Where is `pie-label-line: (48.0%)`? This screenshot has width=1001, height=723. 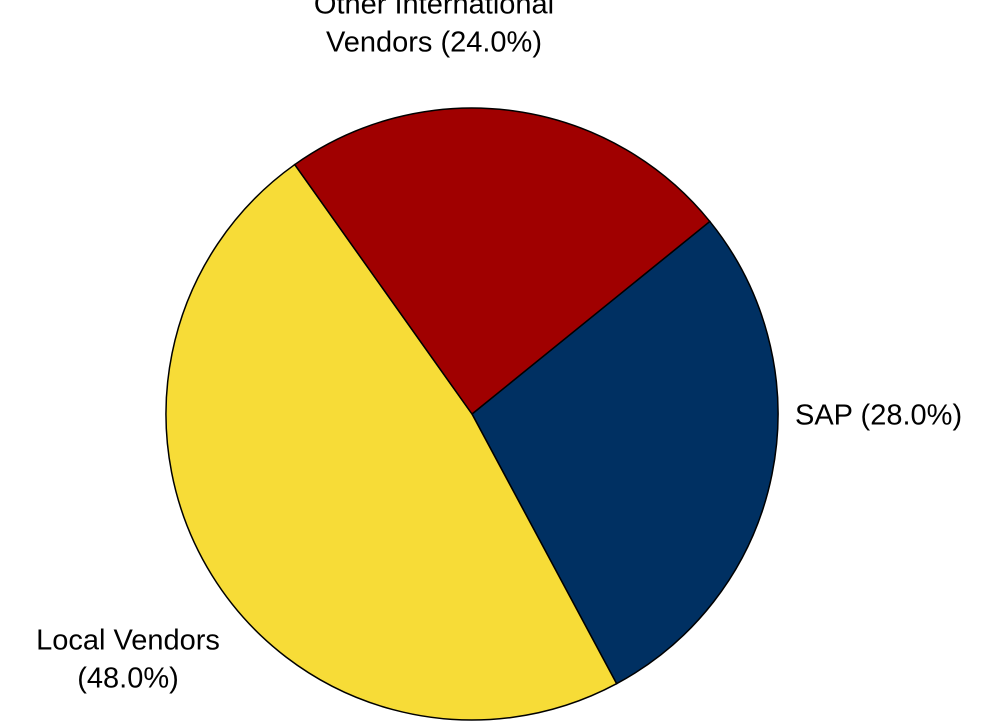 pie-label-line: (48.0%) is located at coordinates (128, 679).